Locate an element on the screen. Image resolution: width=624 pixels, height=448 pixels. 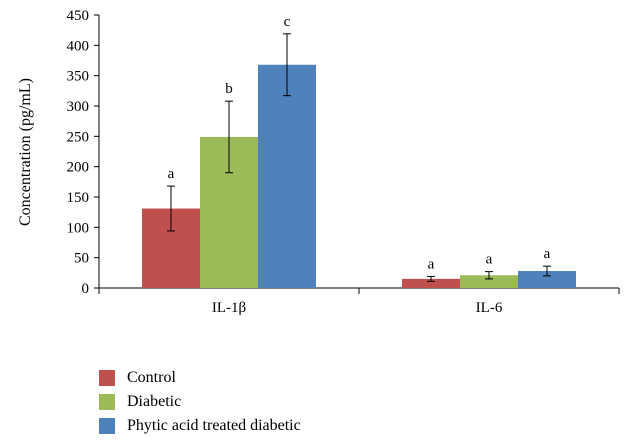
legend-label: Control is located at coordinates (151, 377).